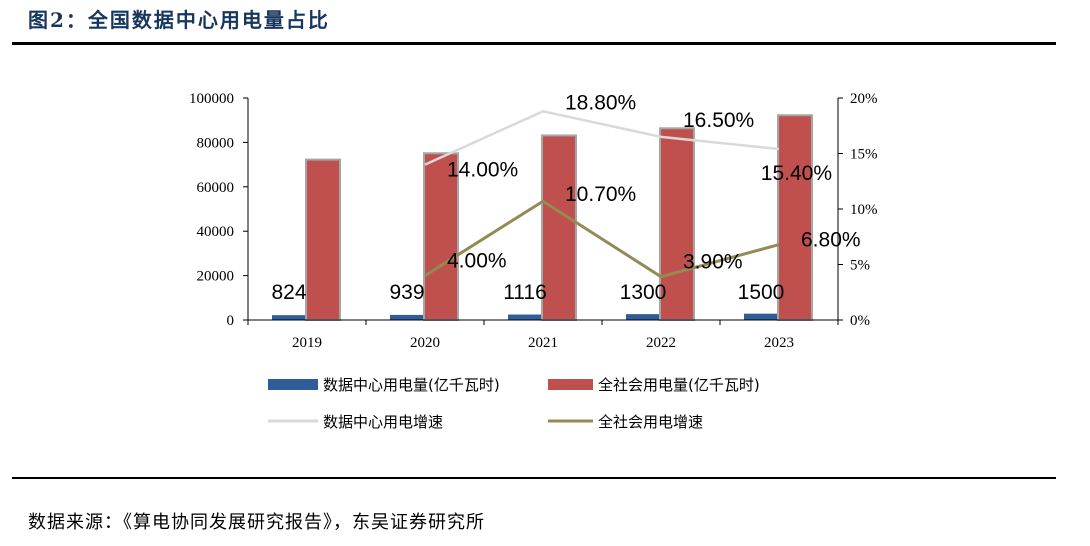 The height and width of the screenshot is (546, 1090). Describe the element at coordinates (796, 173) in the screenshot. I see `line-data-label: 15.40%` at that location.